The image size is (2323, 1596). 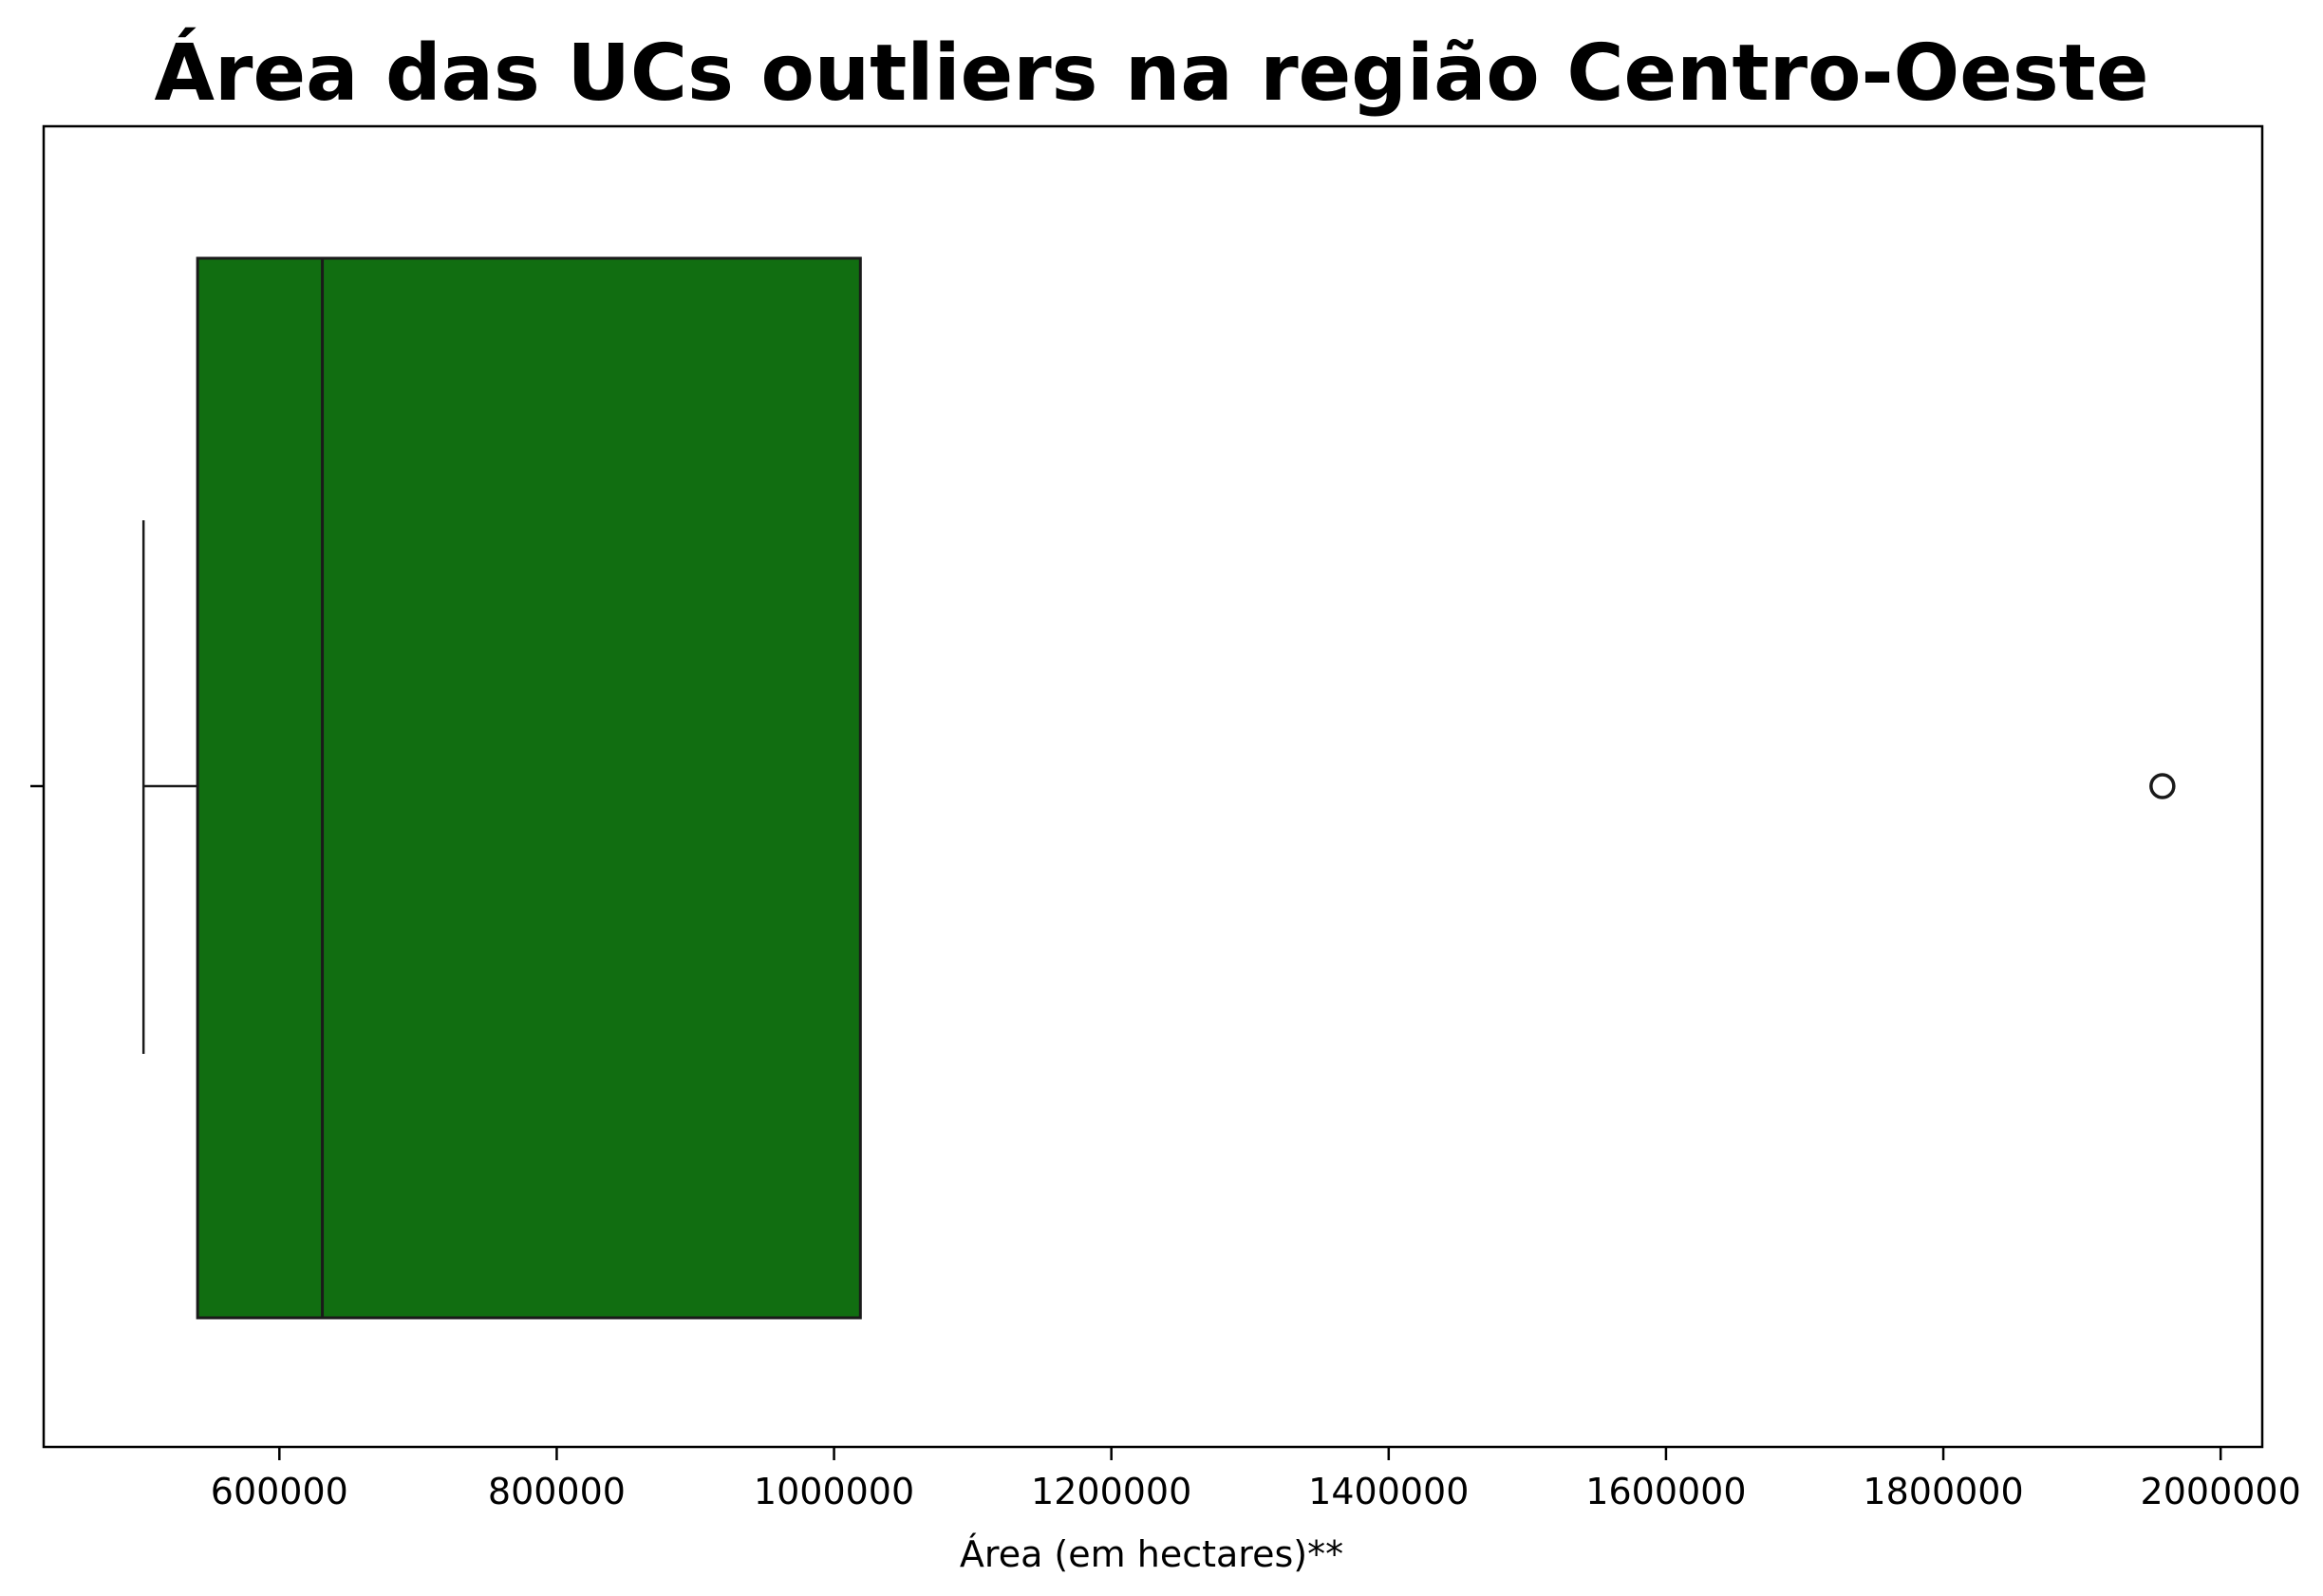 I want to click on x-tick-label: 1600000, so click(x=1665, y=1491).